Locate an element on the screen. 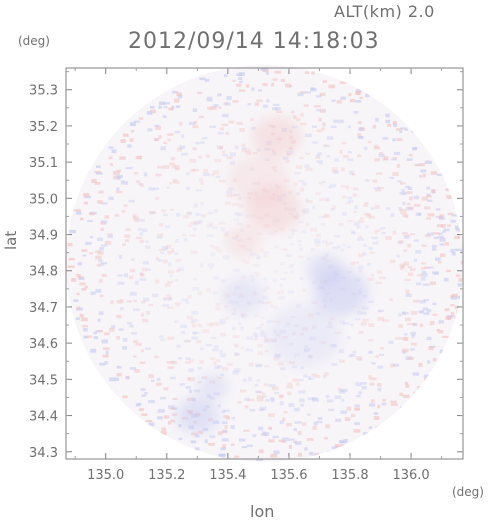  x-tick-label: 136.0 is located at coordinates (410, 475).